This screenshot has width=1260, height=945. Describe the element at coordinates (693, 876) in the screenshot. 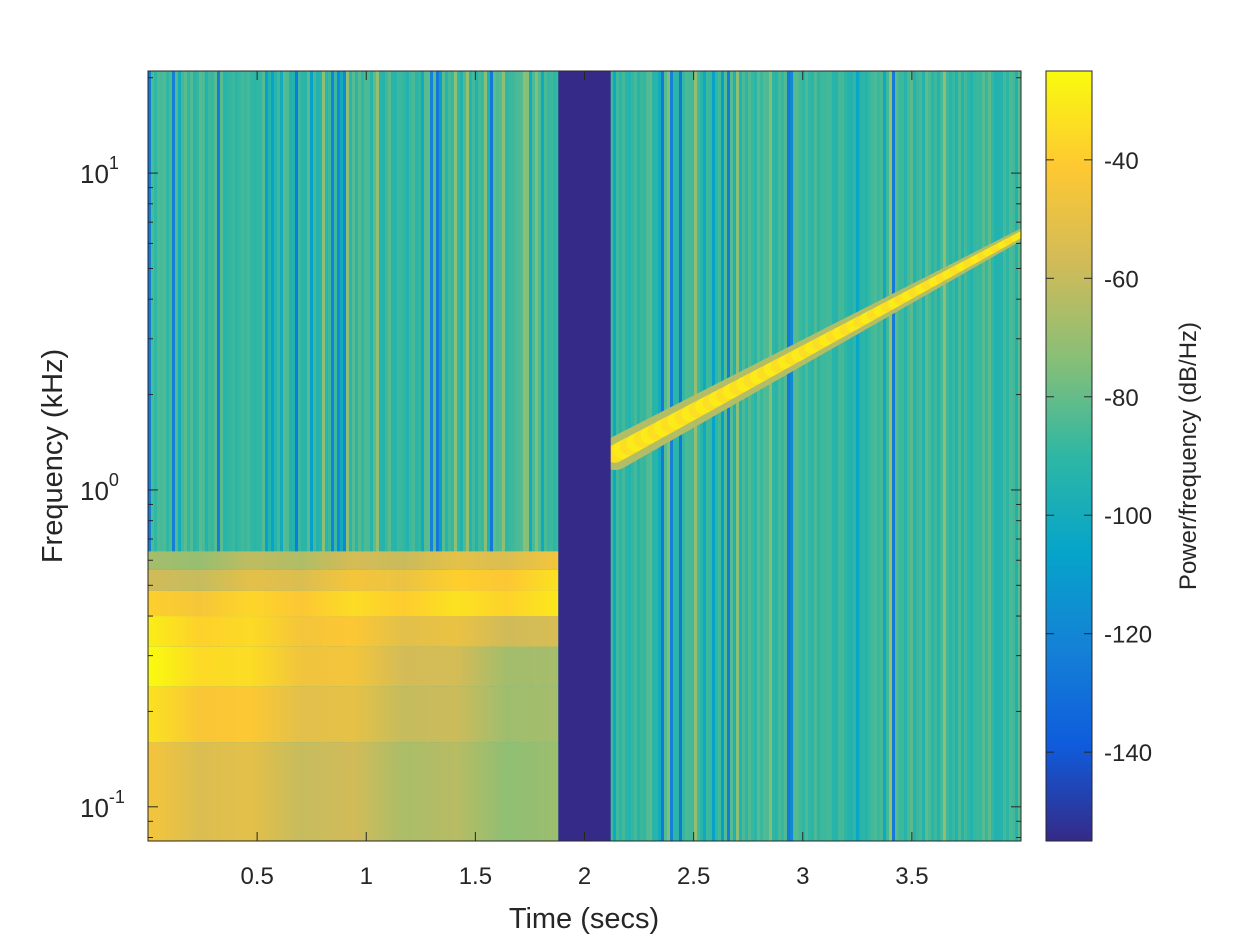

I see `x-tick-label: 2.5` at that location.